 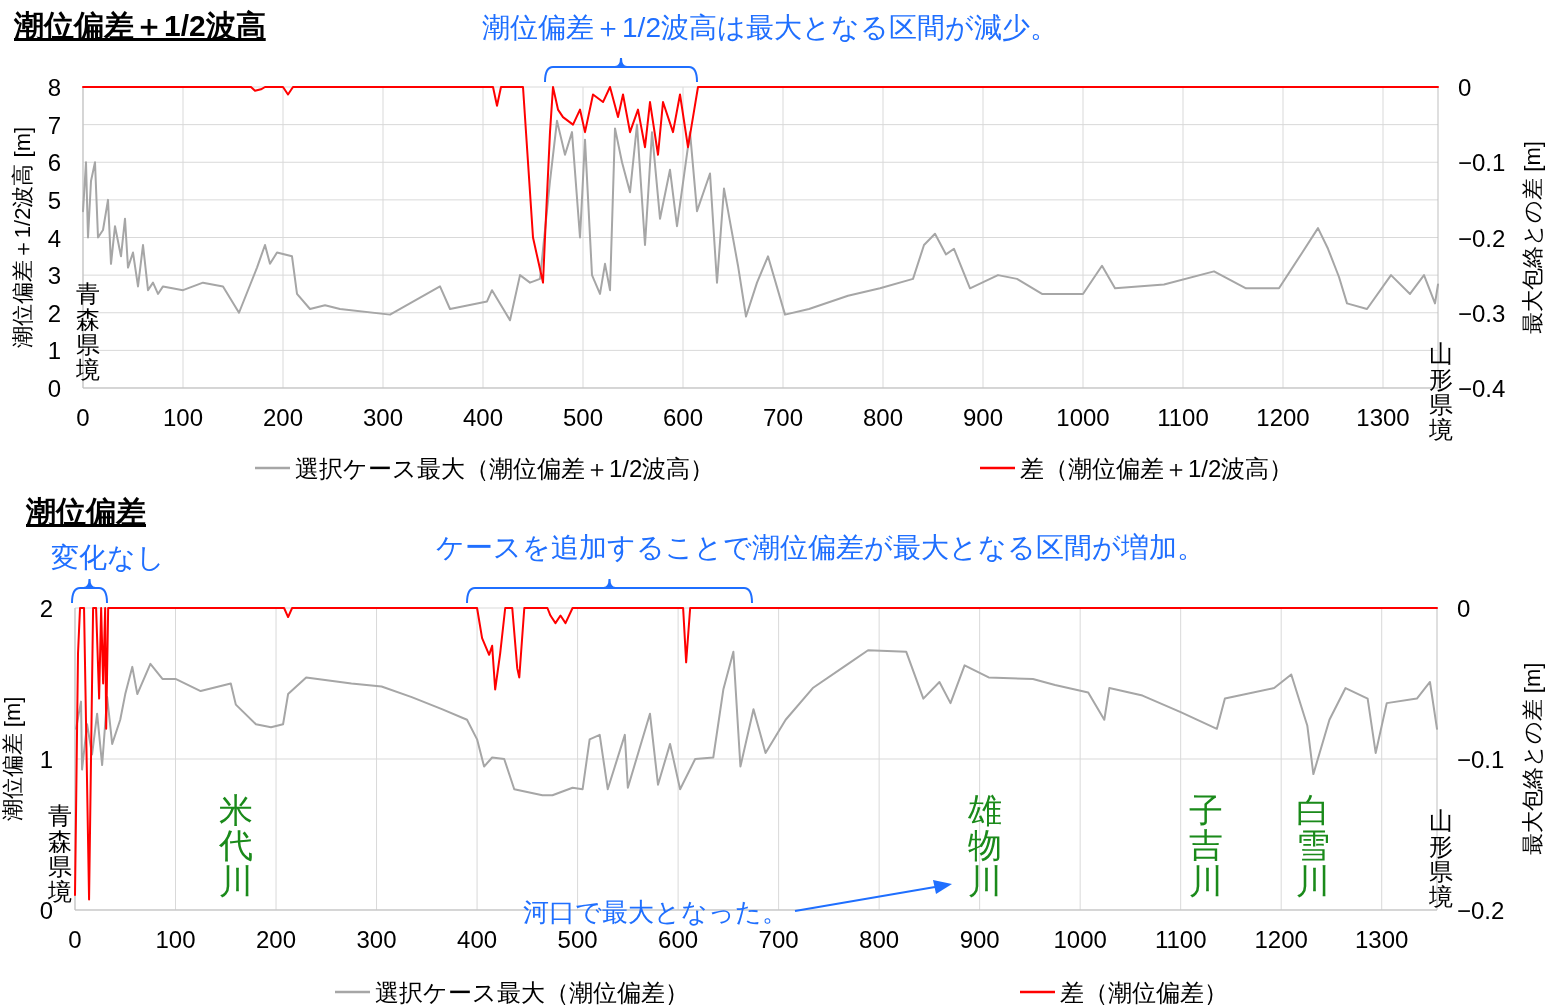 I want to click on text: ケースを追加することで潮位偏差が最大となる区間が増加。, so click(x=820, y=547).